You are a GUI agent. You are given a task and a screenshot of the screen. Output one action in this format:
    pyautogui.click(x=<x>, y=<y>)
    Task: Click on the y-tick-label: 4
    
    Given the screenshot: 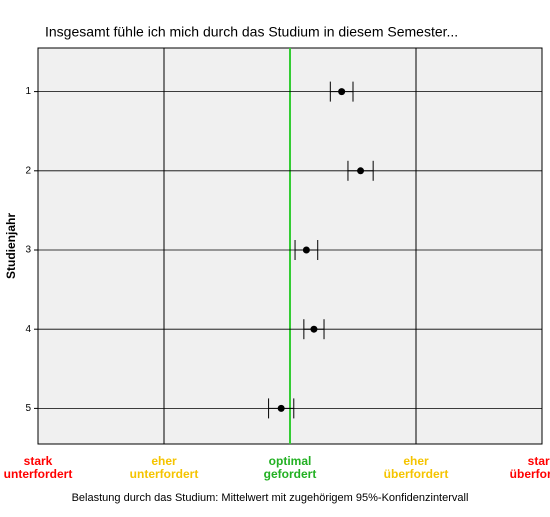 What is the action you would take?
    pyautogui.click(x=28, y=329)
    